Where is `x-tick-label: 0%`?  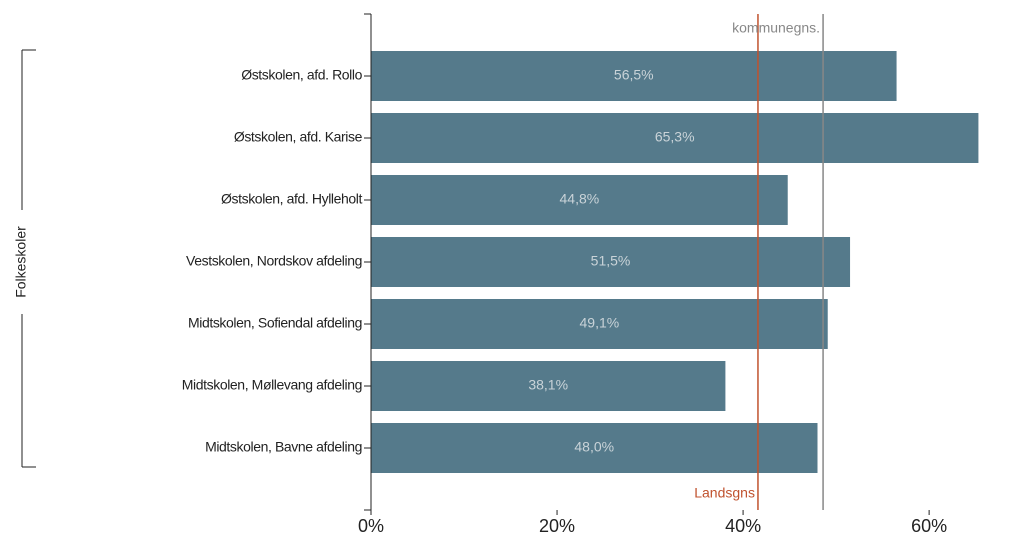 x-tick-label: 0% is located at coordinates (371, 526).